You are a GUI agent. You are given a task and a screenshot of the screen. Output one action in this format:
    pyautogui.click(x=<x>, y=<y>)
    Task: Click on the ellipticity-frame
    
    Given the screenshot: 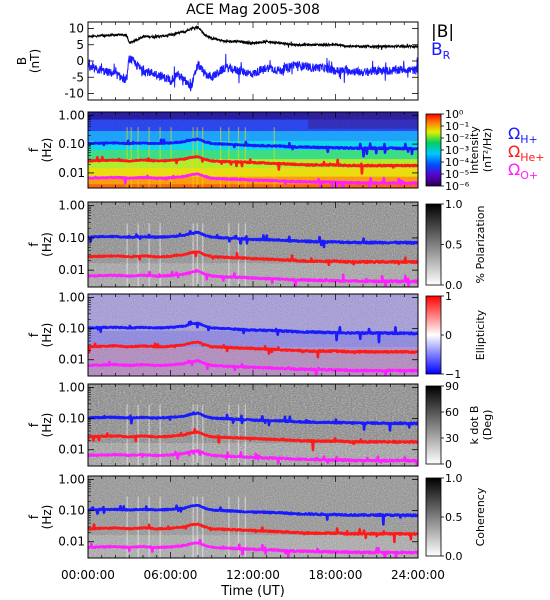 What is the action you would take?
    pyautogui.click(x=253, y=335)
    